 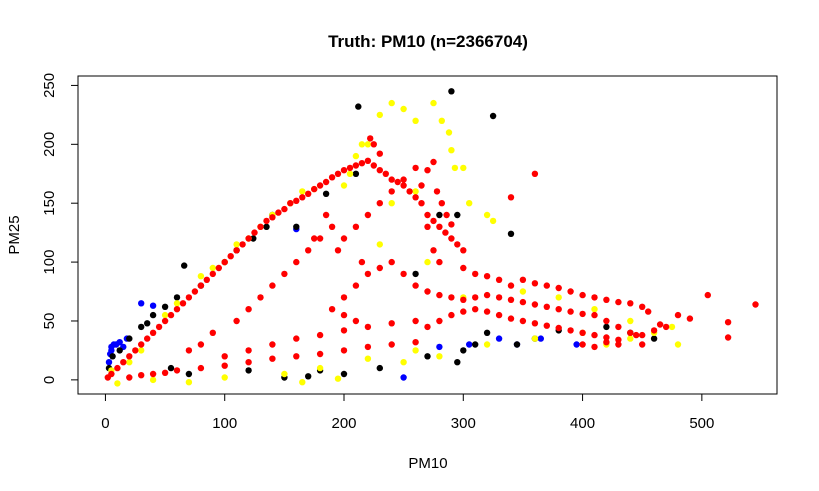 What do you see at coordinates (407, 412) in the screenshot?
I see `x-axis: 0 100 200 300 400 500` at bounding box center [407, 412].